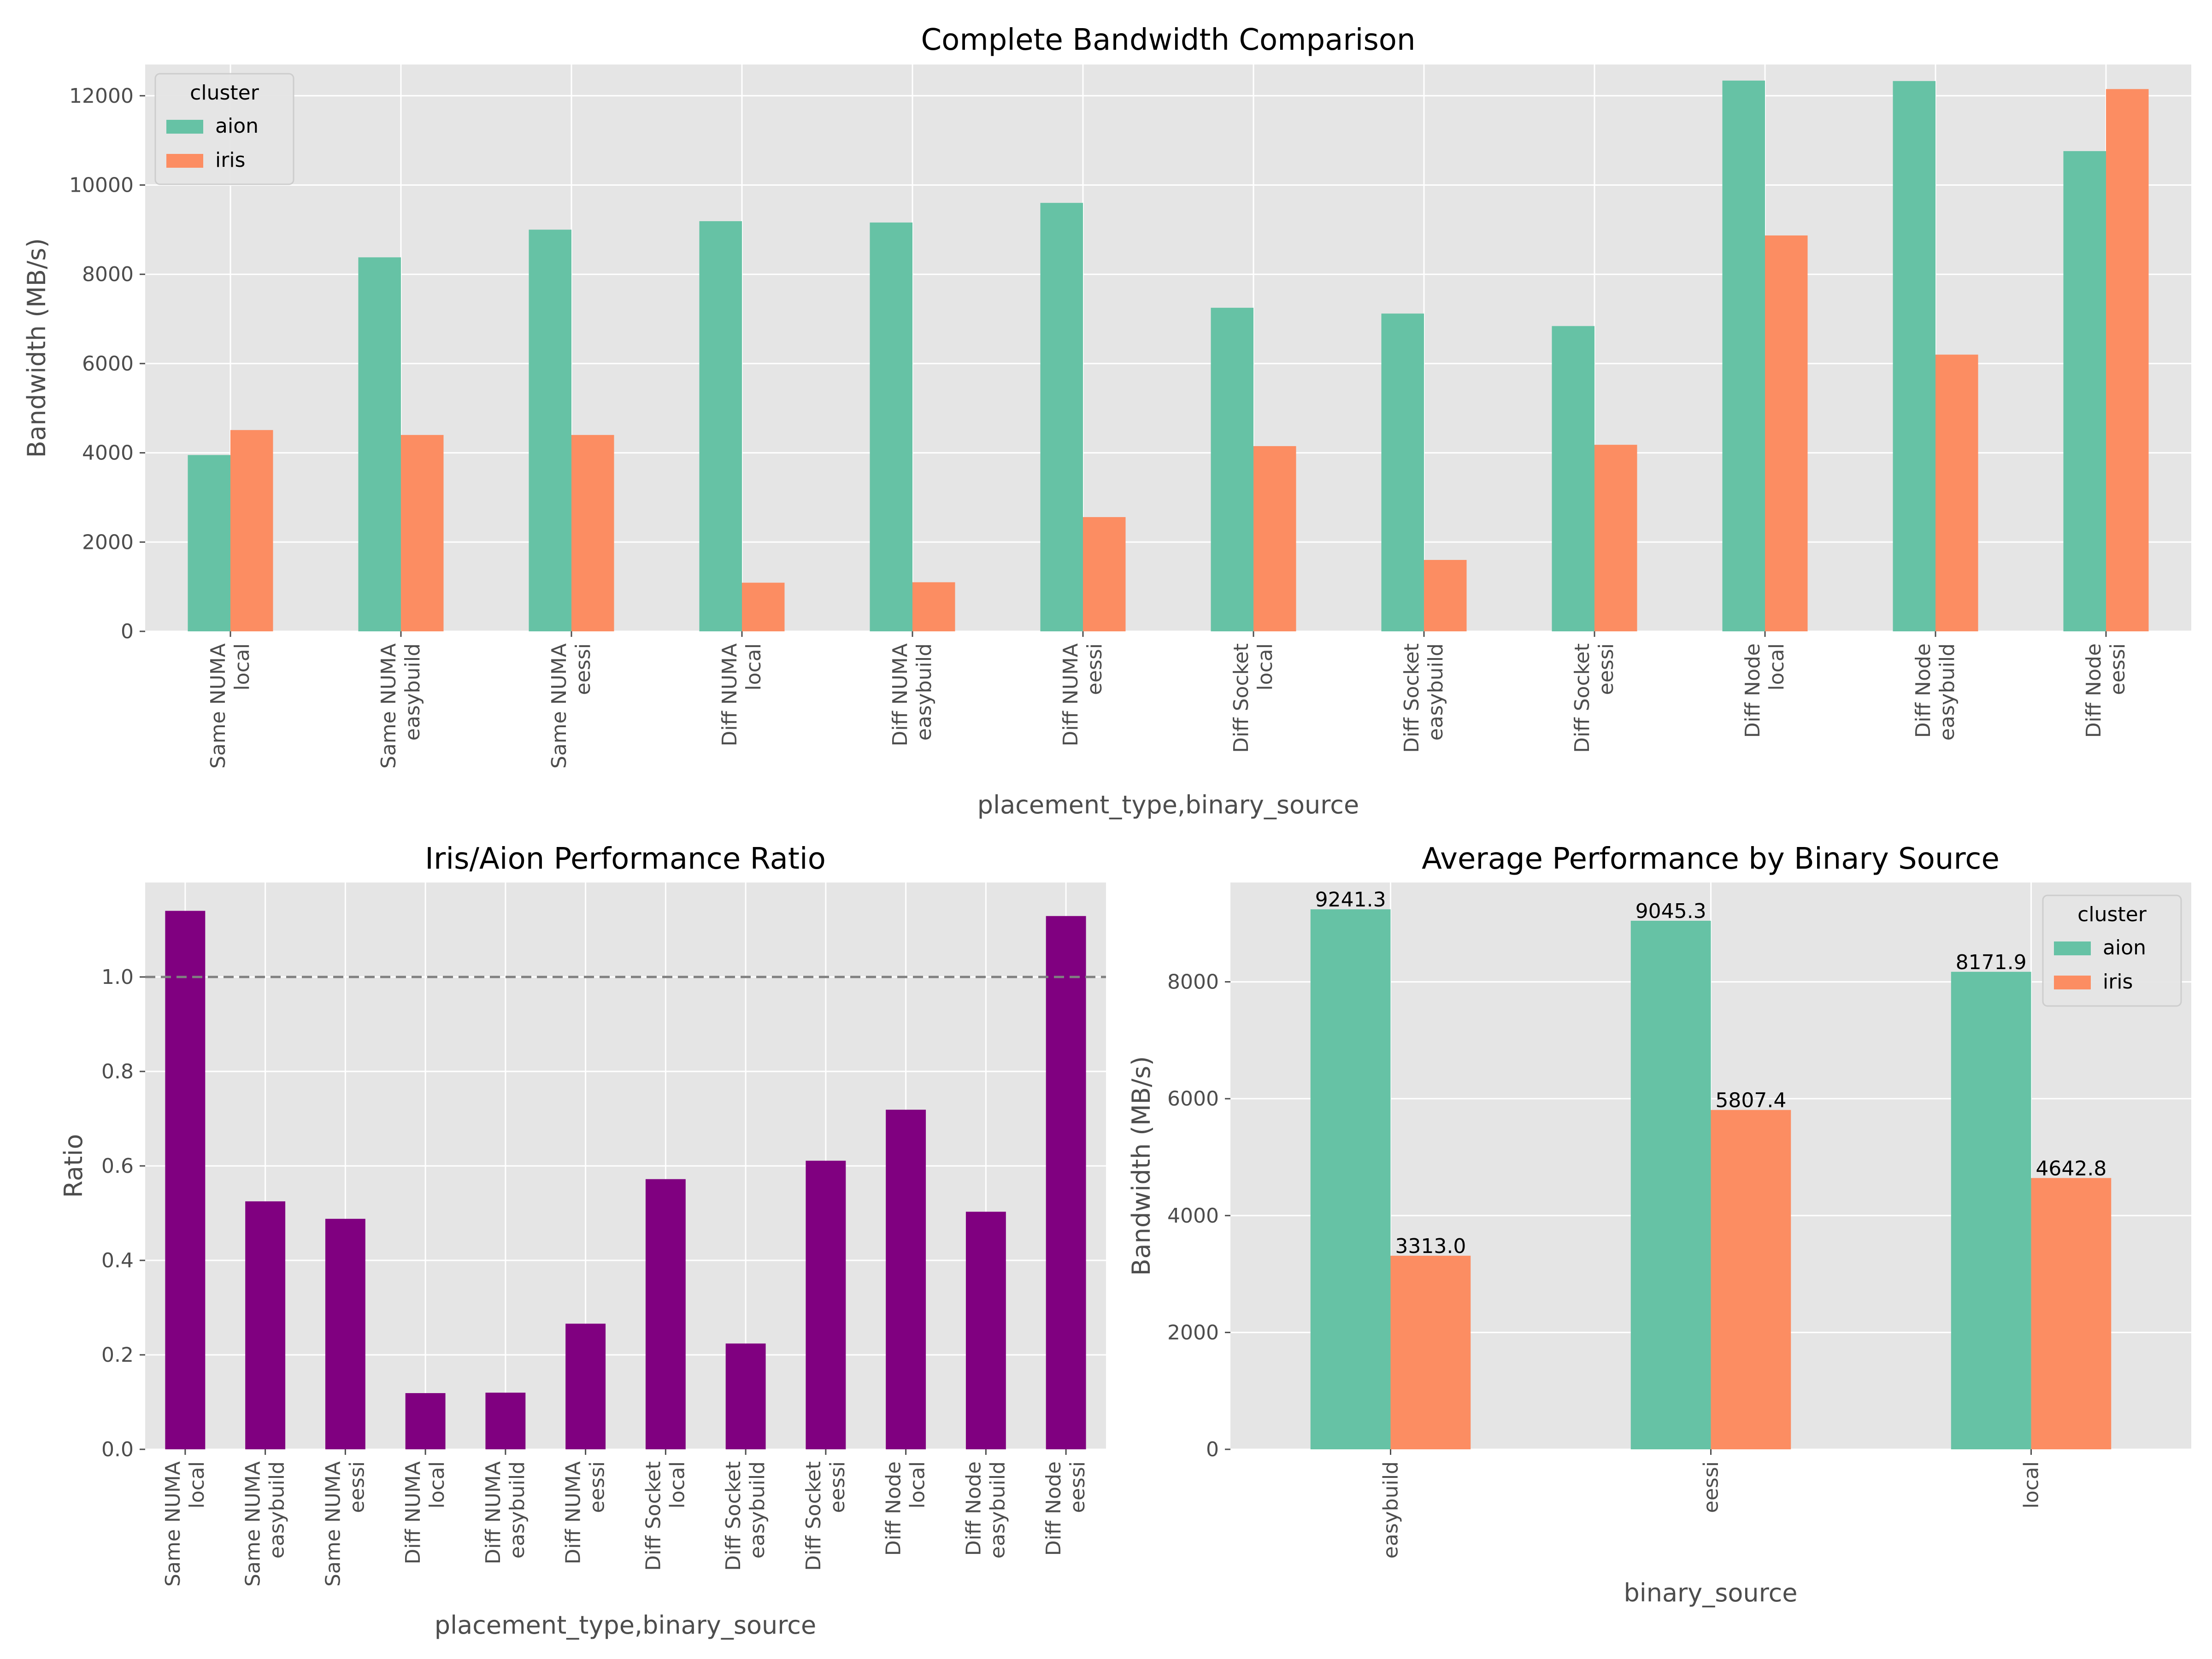  I want to click on complete-bandwidth-y-axis-label: Bandwidth (MB/s), so click(36, 348).